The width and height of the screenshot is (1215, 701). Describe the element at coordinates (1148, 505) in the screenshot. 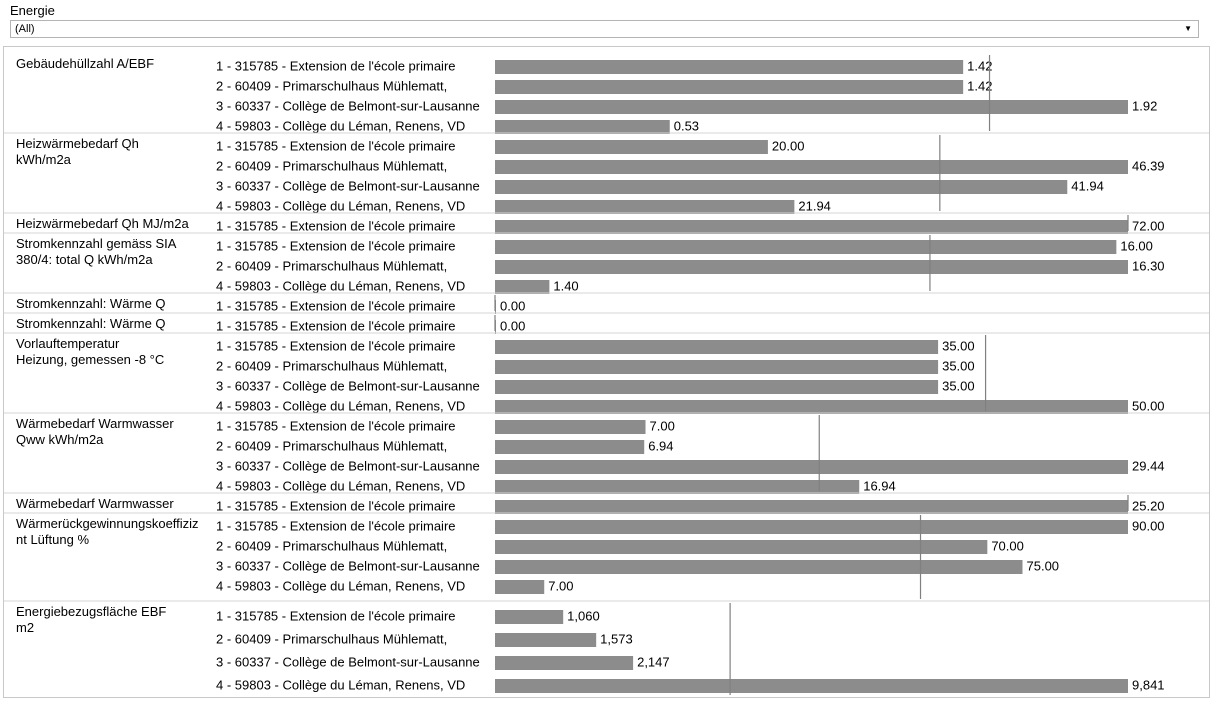

I see `data-label: 25.20` at that location.